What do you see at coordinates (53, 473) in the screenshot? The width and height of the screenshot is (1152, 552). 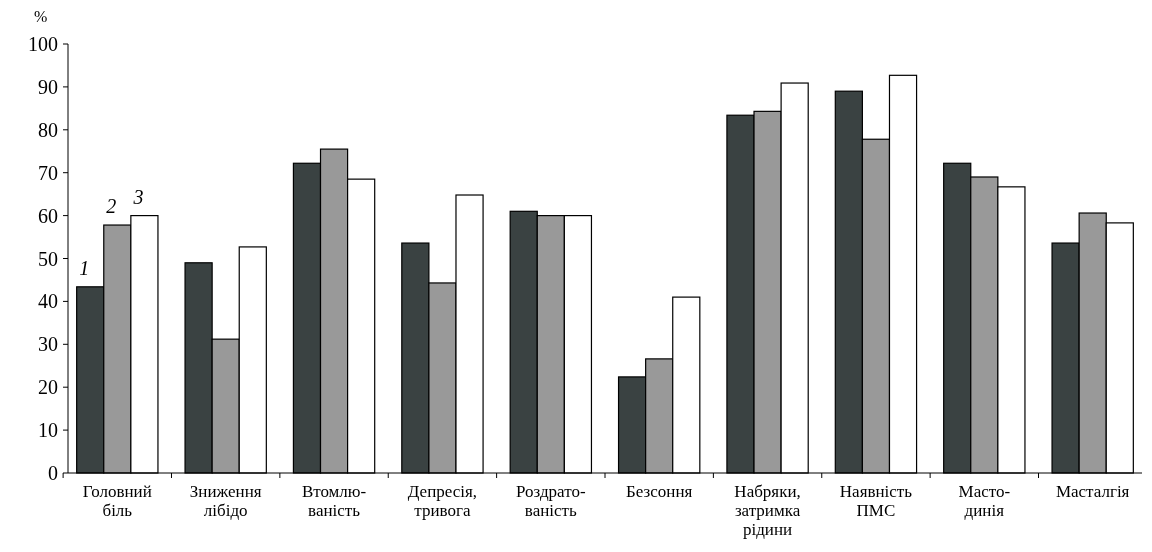 I see `y-tick-label: 0` at bounding box center [53, 473].